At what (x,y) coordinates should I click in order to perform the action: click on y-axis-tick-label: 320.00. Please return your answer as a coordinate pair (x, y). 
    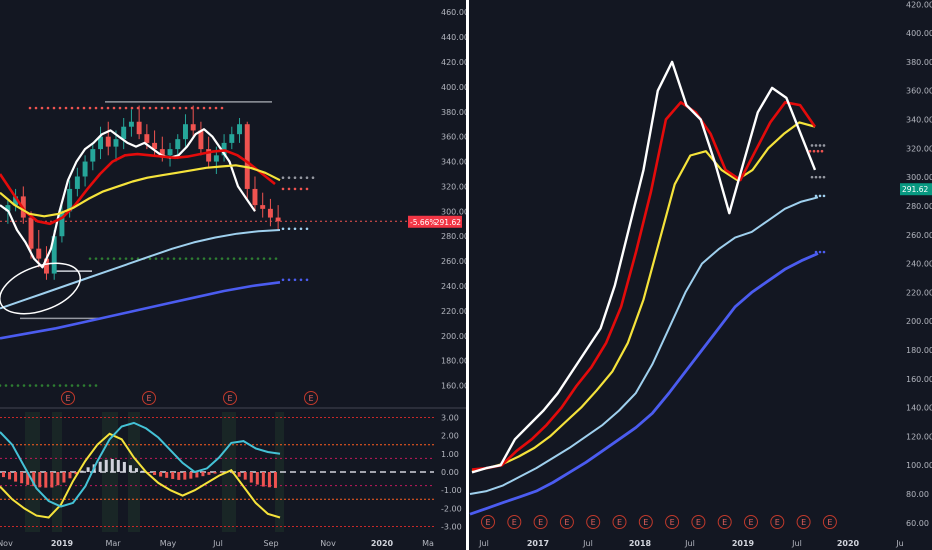
    Looking at the image, I should click on (919, 148).